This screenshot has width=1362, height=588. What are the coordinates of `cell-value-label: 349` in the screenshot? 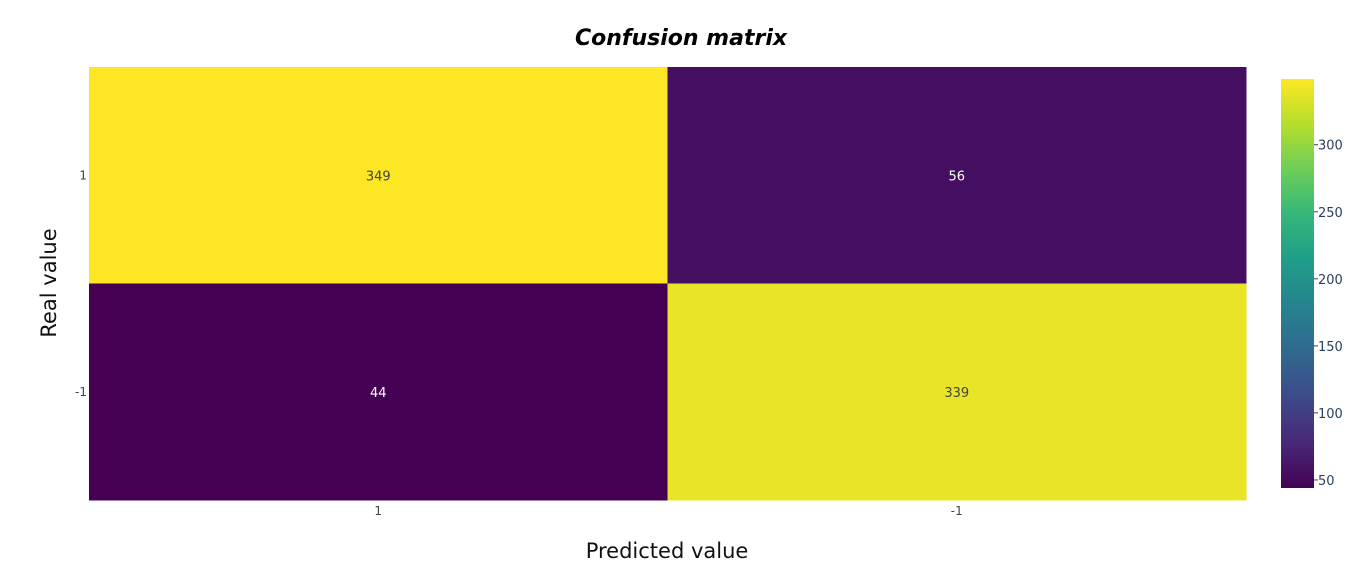 It's located at (378, 176).